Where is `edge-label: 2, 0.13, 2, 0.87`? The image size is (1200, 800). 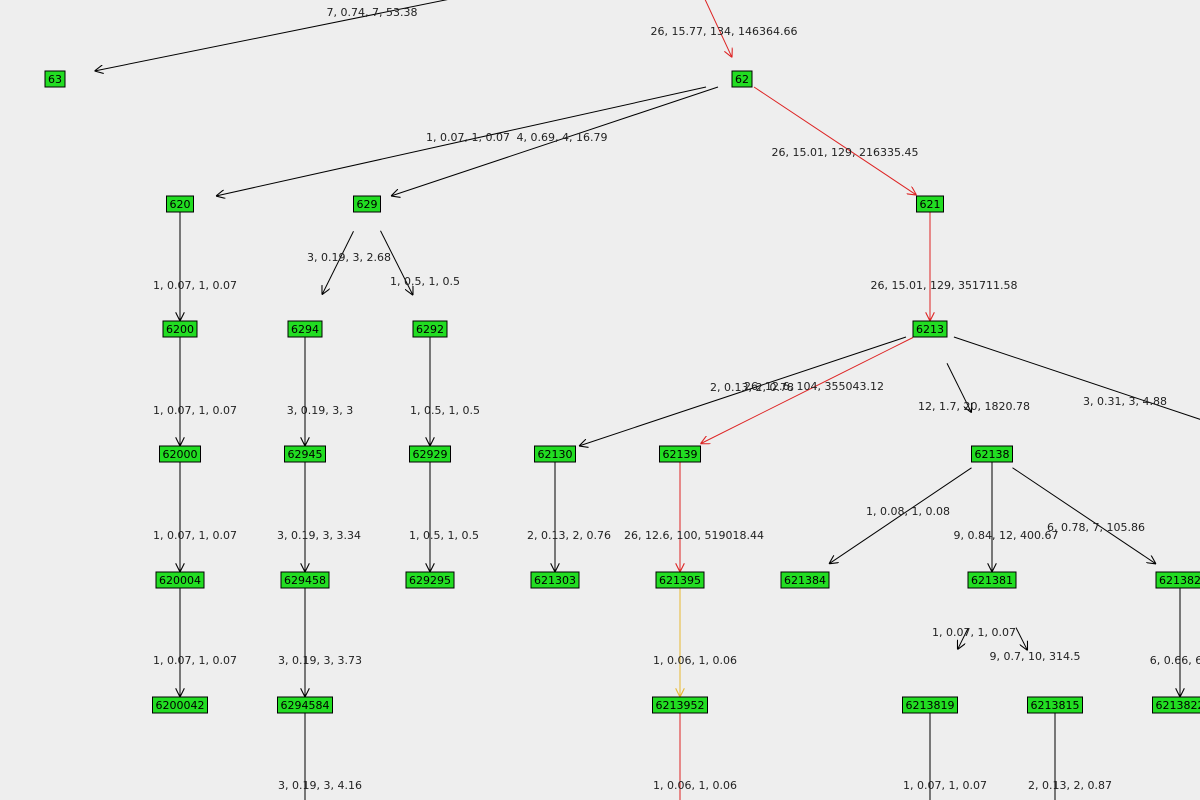
edge-label: 2, 0.13, 2, 0.87 is located at coordinates (1070, 785).